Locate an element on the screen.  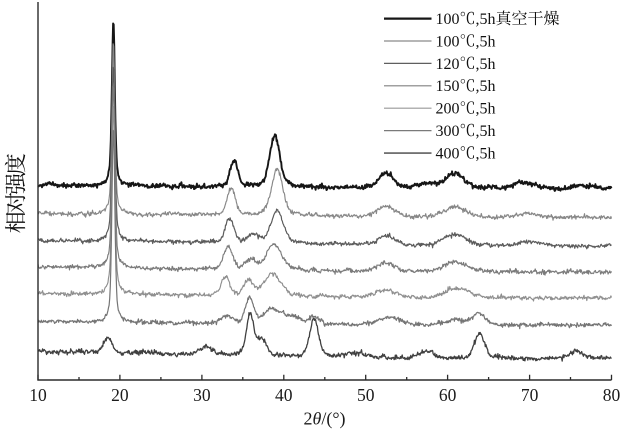
svg-text: 10 is located at coordinates (38, 395).